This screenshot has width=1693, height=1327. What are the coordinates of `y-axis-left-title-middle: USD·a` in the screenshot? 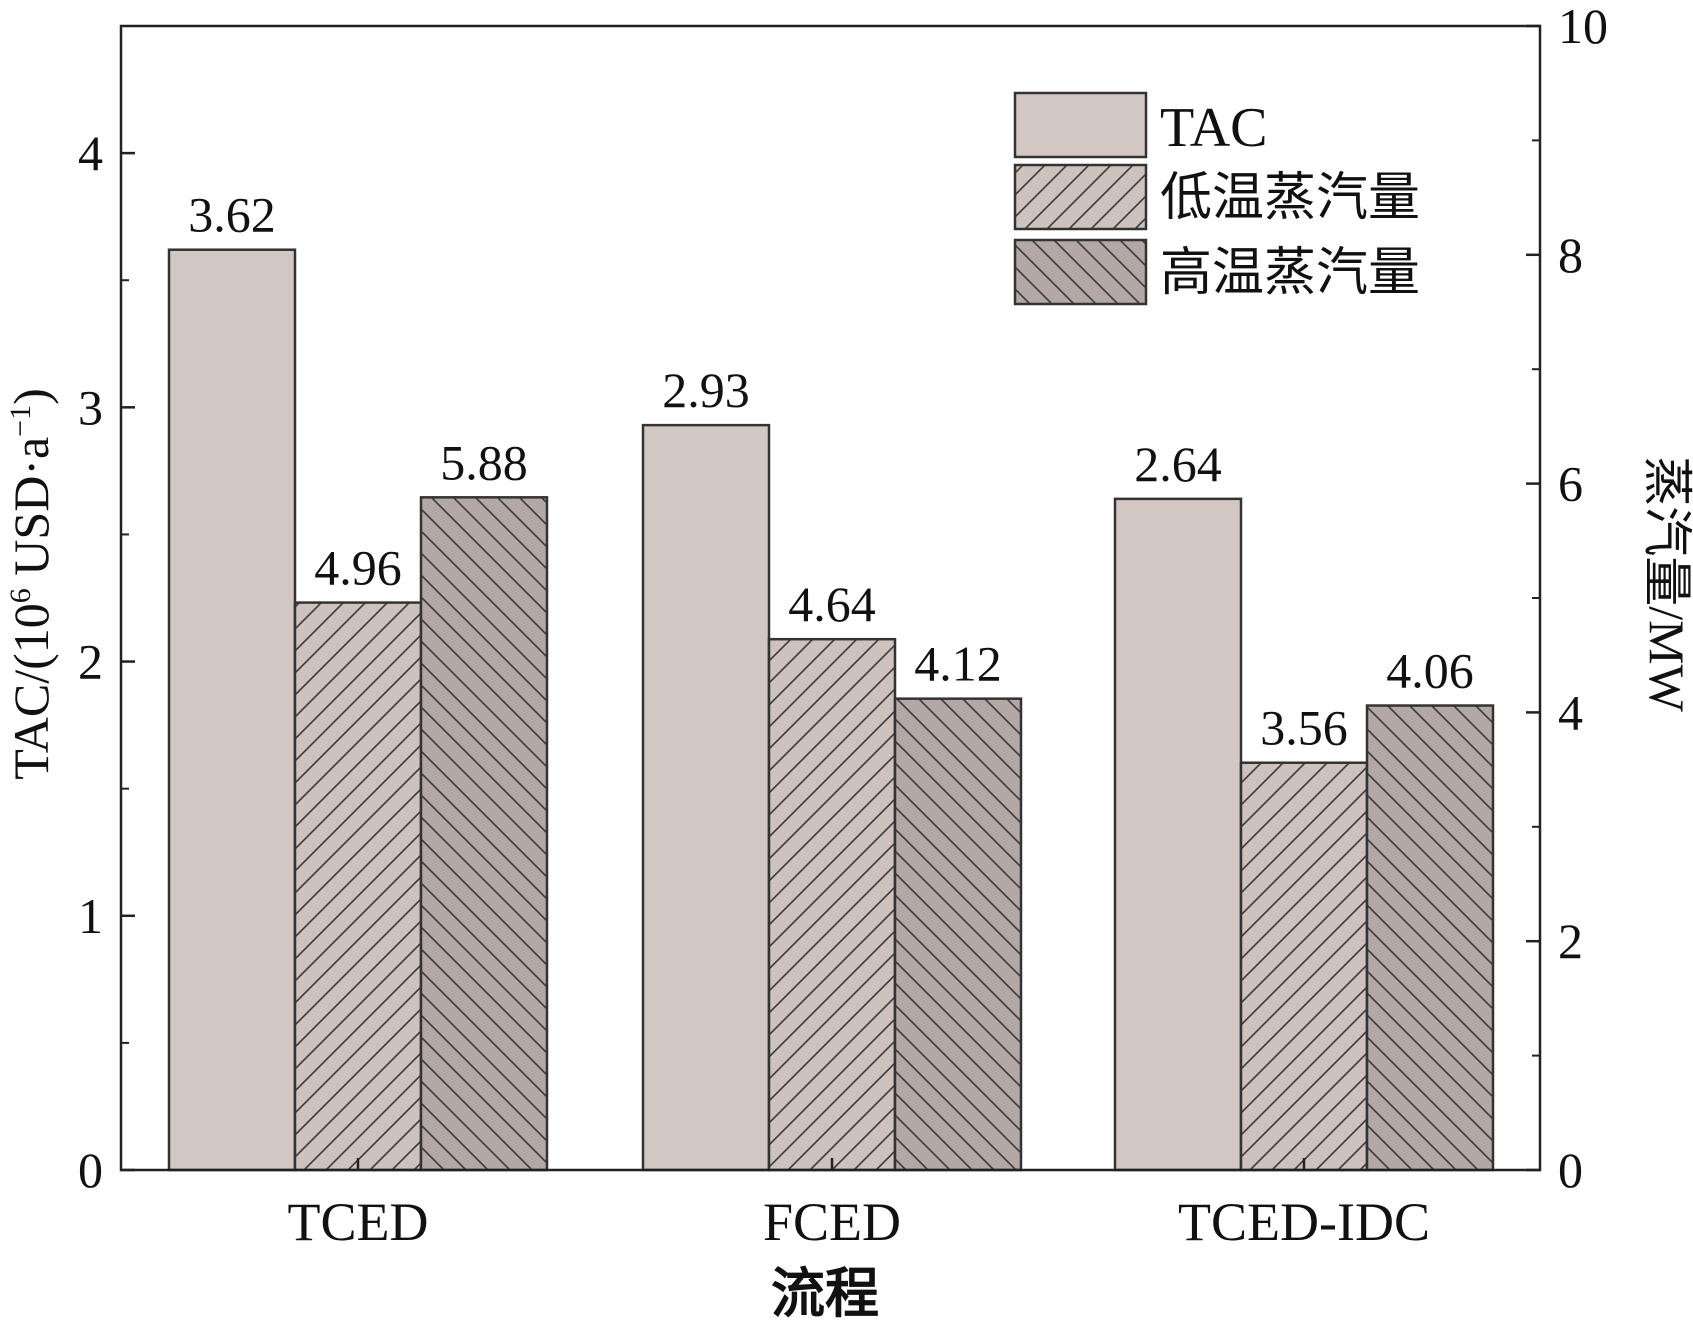 It's located at (31, 512).